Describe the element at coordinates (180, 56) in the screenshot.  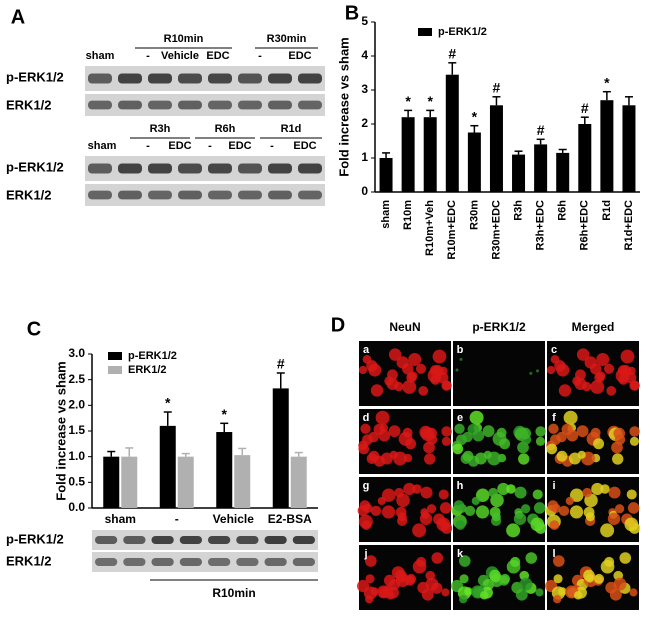
I see `lane-label: Vehicle` at that location.